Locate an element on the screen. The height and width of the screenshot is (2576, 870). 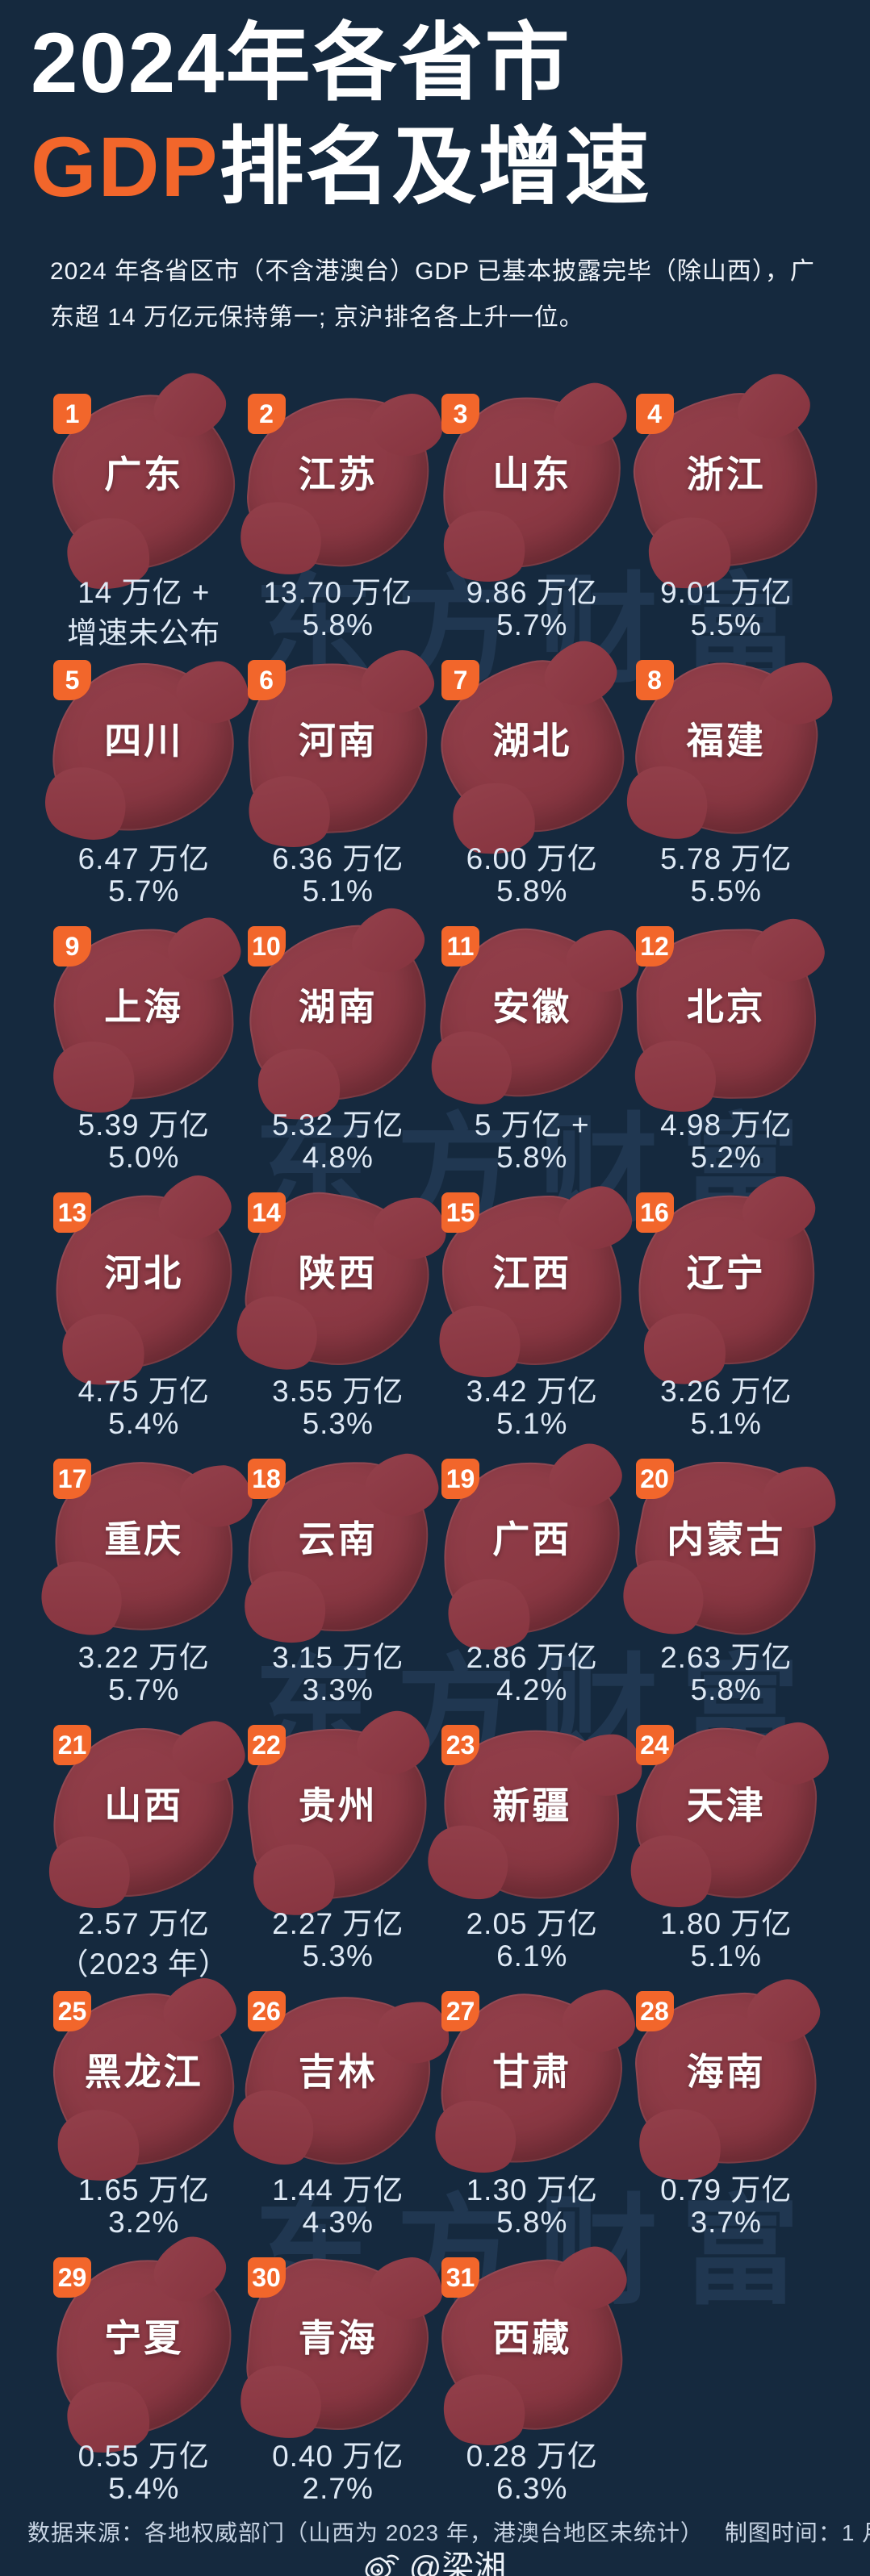
province-cell: 16 辽宁 3.26 万亿 5.1% is located at coordinates (726, 1320).